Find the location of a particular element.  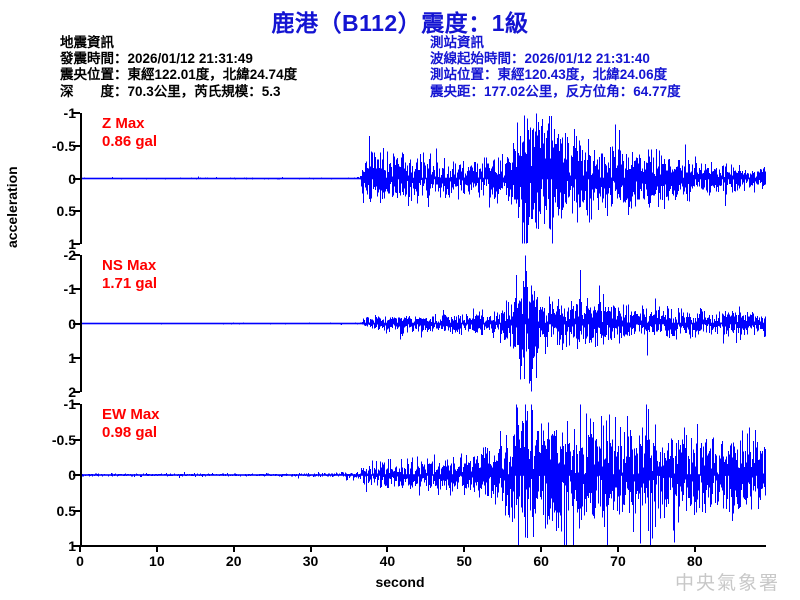

station-waveform-start-time: 波線起始時間：2026/01/12 21:31:40 is located at coordinates (540, 59).